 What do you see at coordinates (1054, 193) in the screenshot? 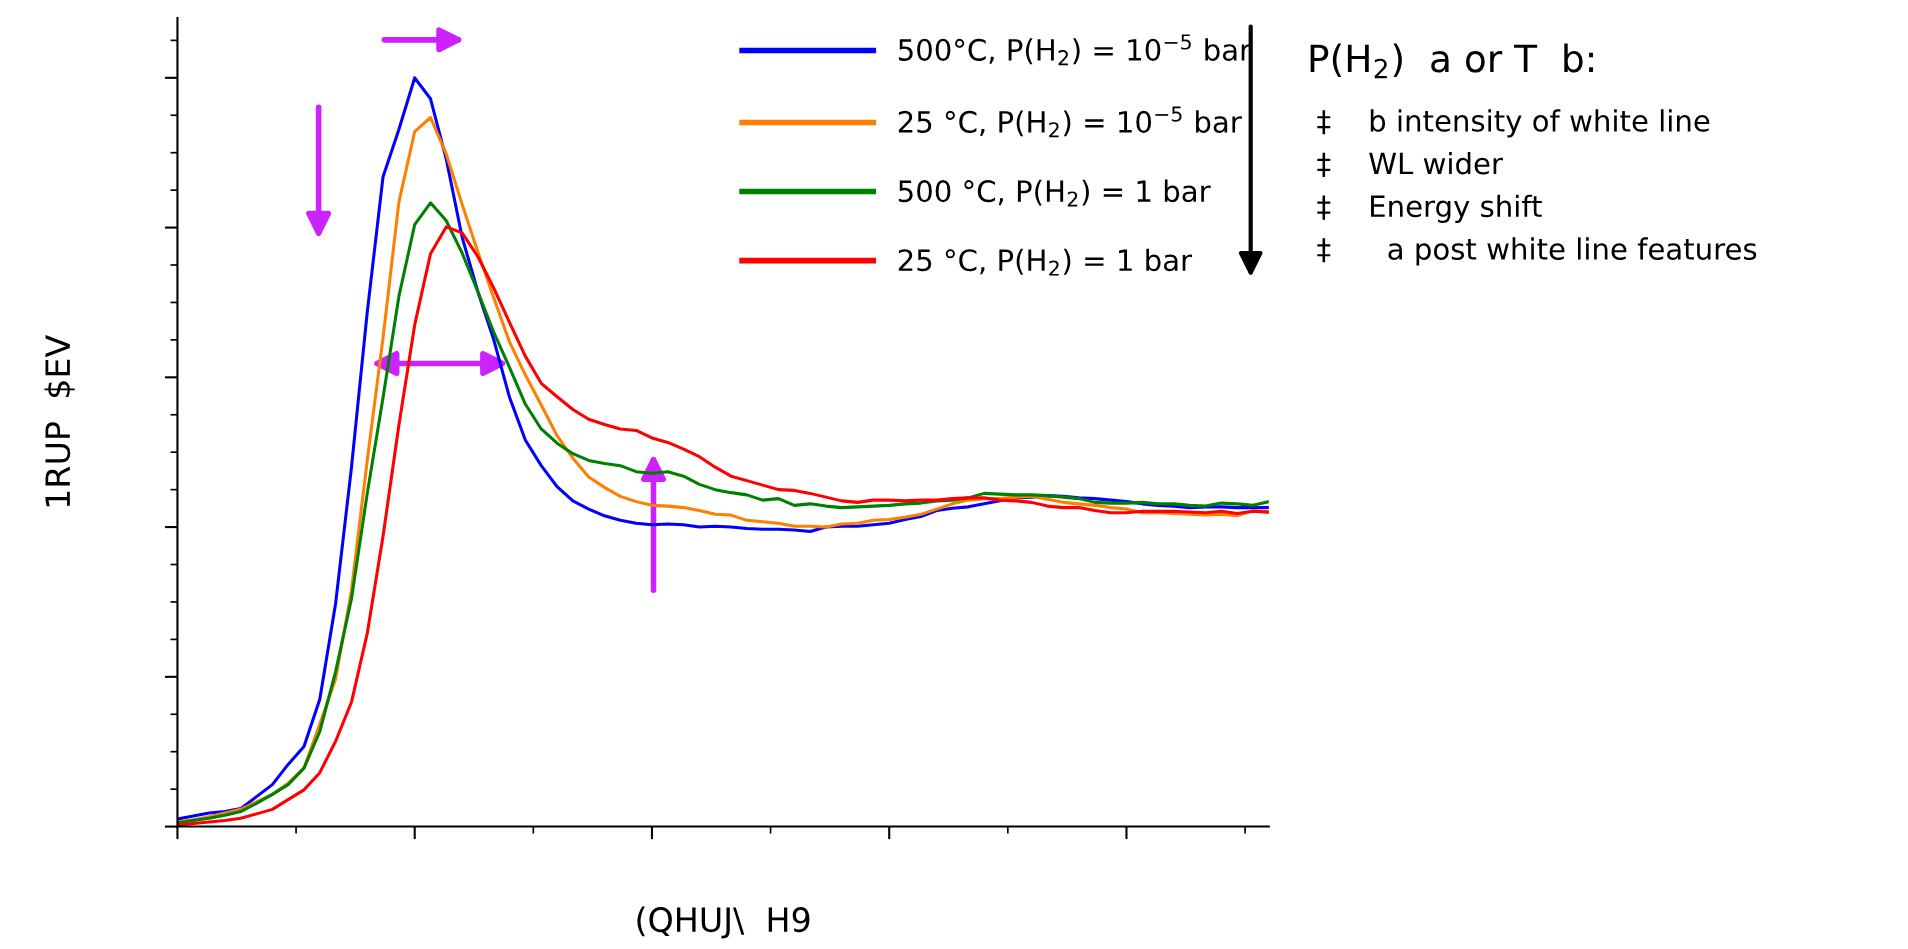
I see `legend-label: 500 °C, P(H$_{2}$) = 1 bar` at bounding box center [1054, 193].